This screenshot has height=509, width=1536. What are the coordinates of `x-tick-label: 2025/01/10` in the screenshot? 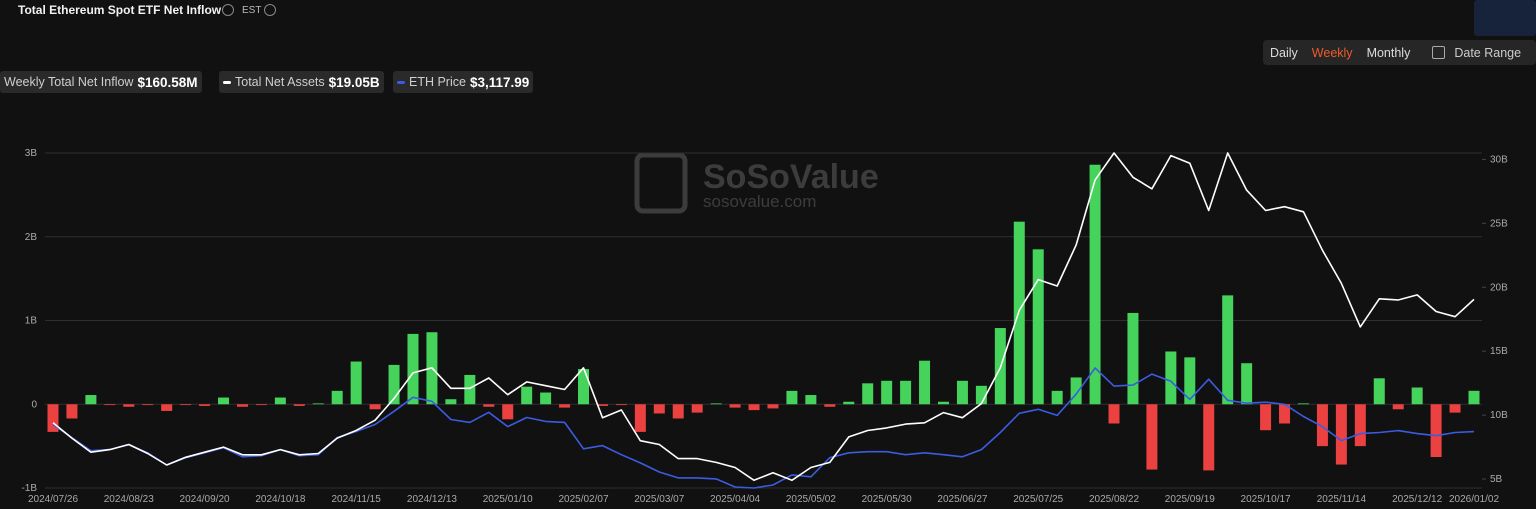 It's located at (508, 499).